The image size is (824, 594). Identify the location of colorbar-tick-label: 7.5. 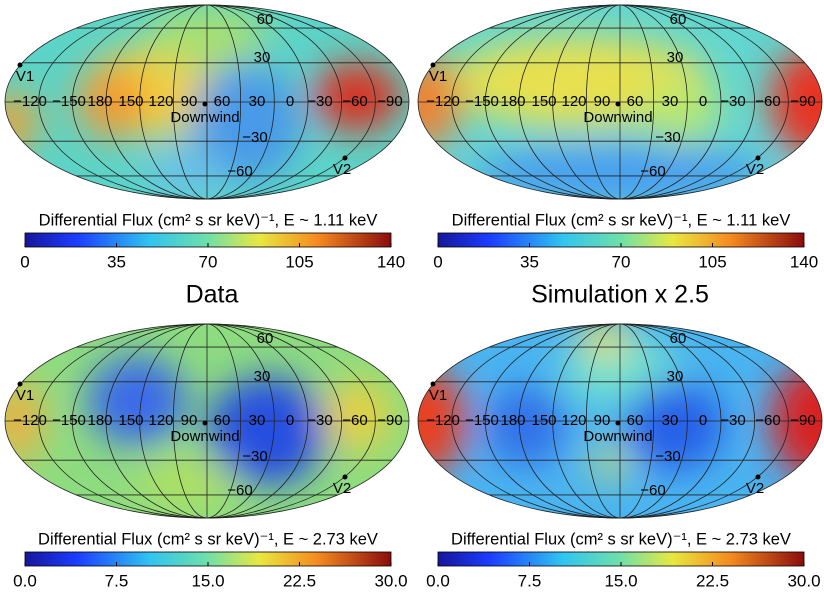
(530, 580).